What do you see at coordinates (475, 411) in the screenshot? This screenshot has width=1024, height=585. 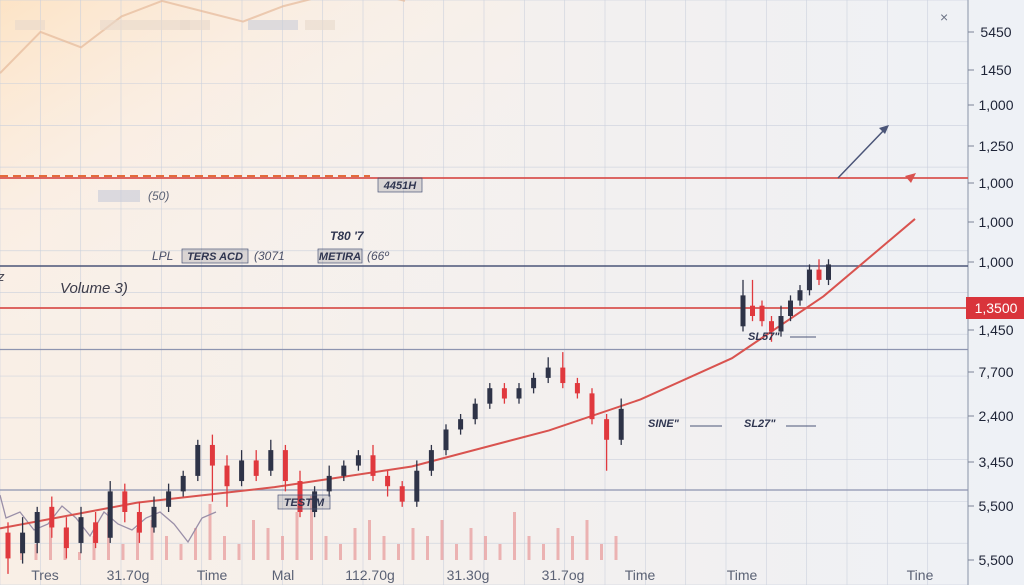 I see `candle-32-body` at bounding box center [475, 411].